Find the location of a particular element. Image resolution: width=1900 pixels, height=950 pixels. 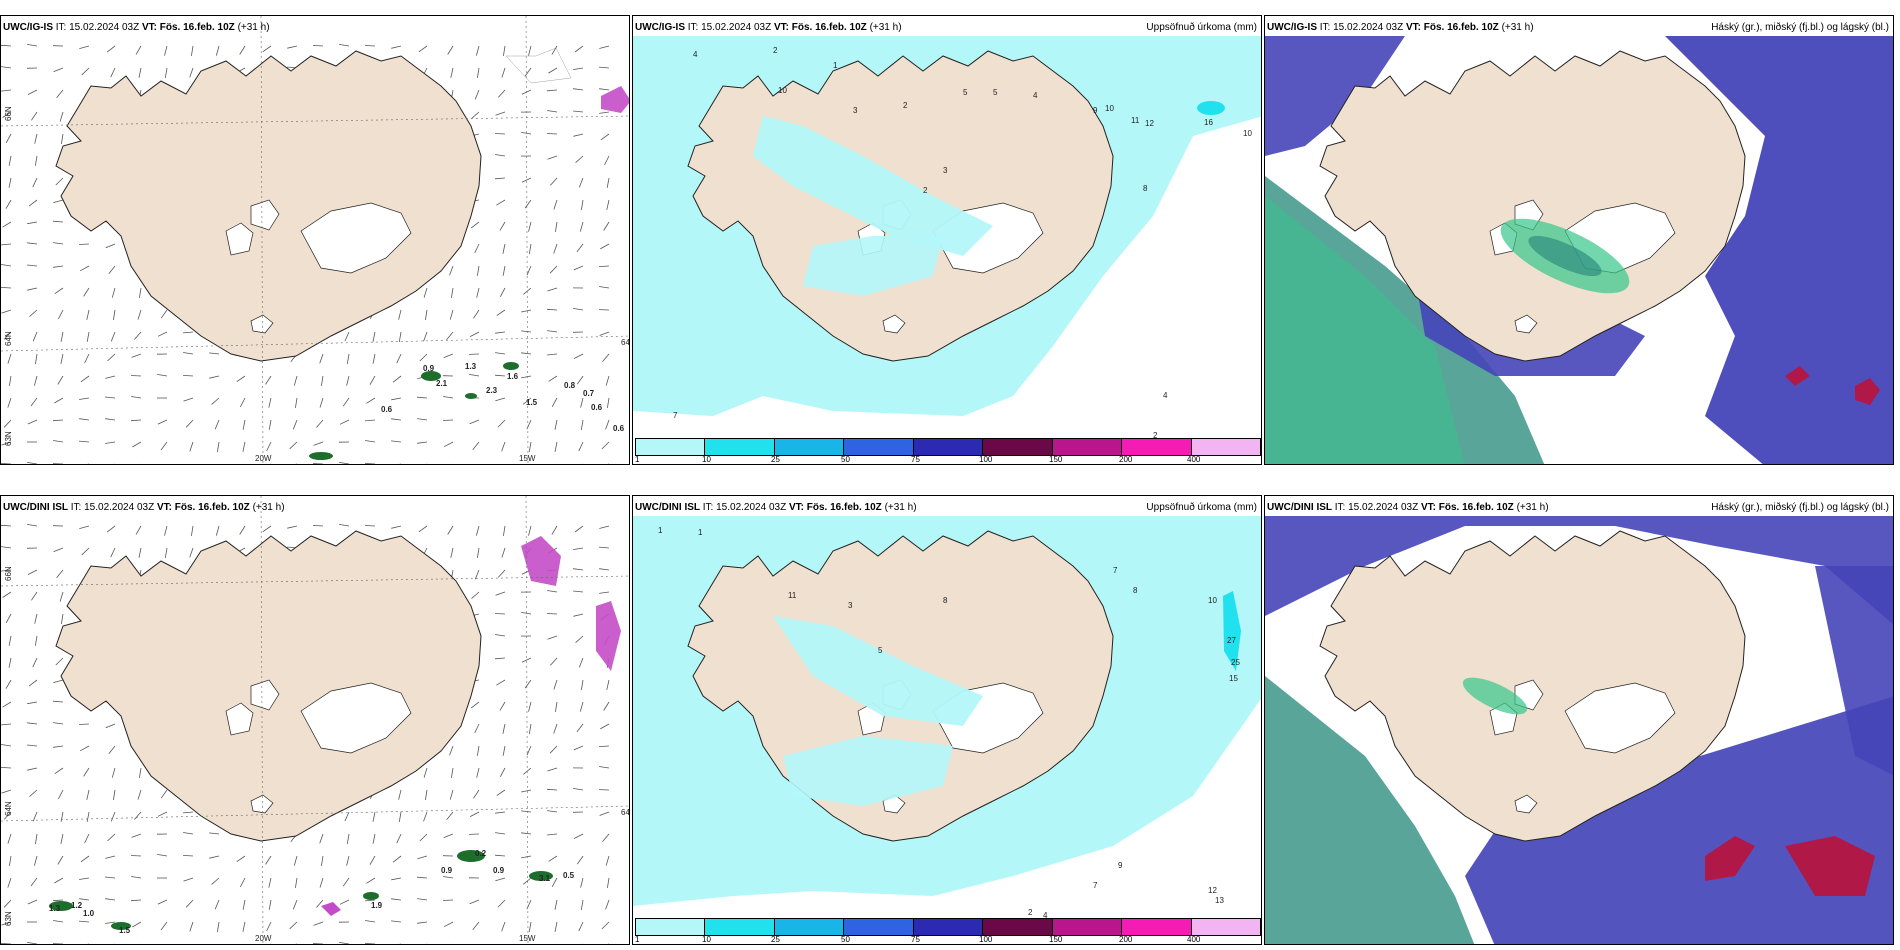

colorbar-tick: 25 is located at coordinates (775, 939).